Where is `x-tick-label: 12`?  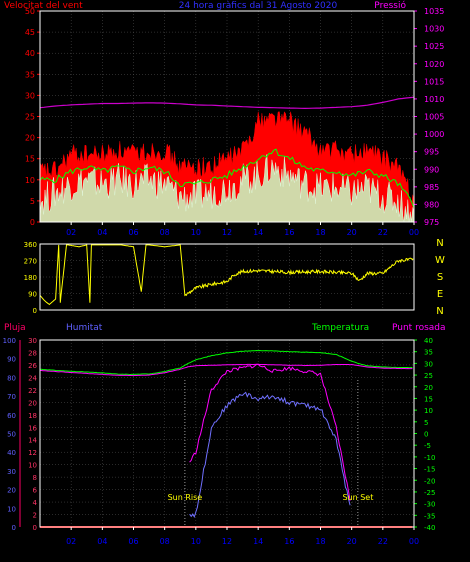
x-tick-label: 12 is located at coordinates (227, 232).